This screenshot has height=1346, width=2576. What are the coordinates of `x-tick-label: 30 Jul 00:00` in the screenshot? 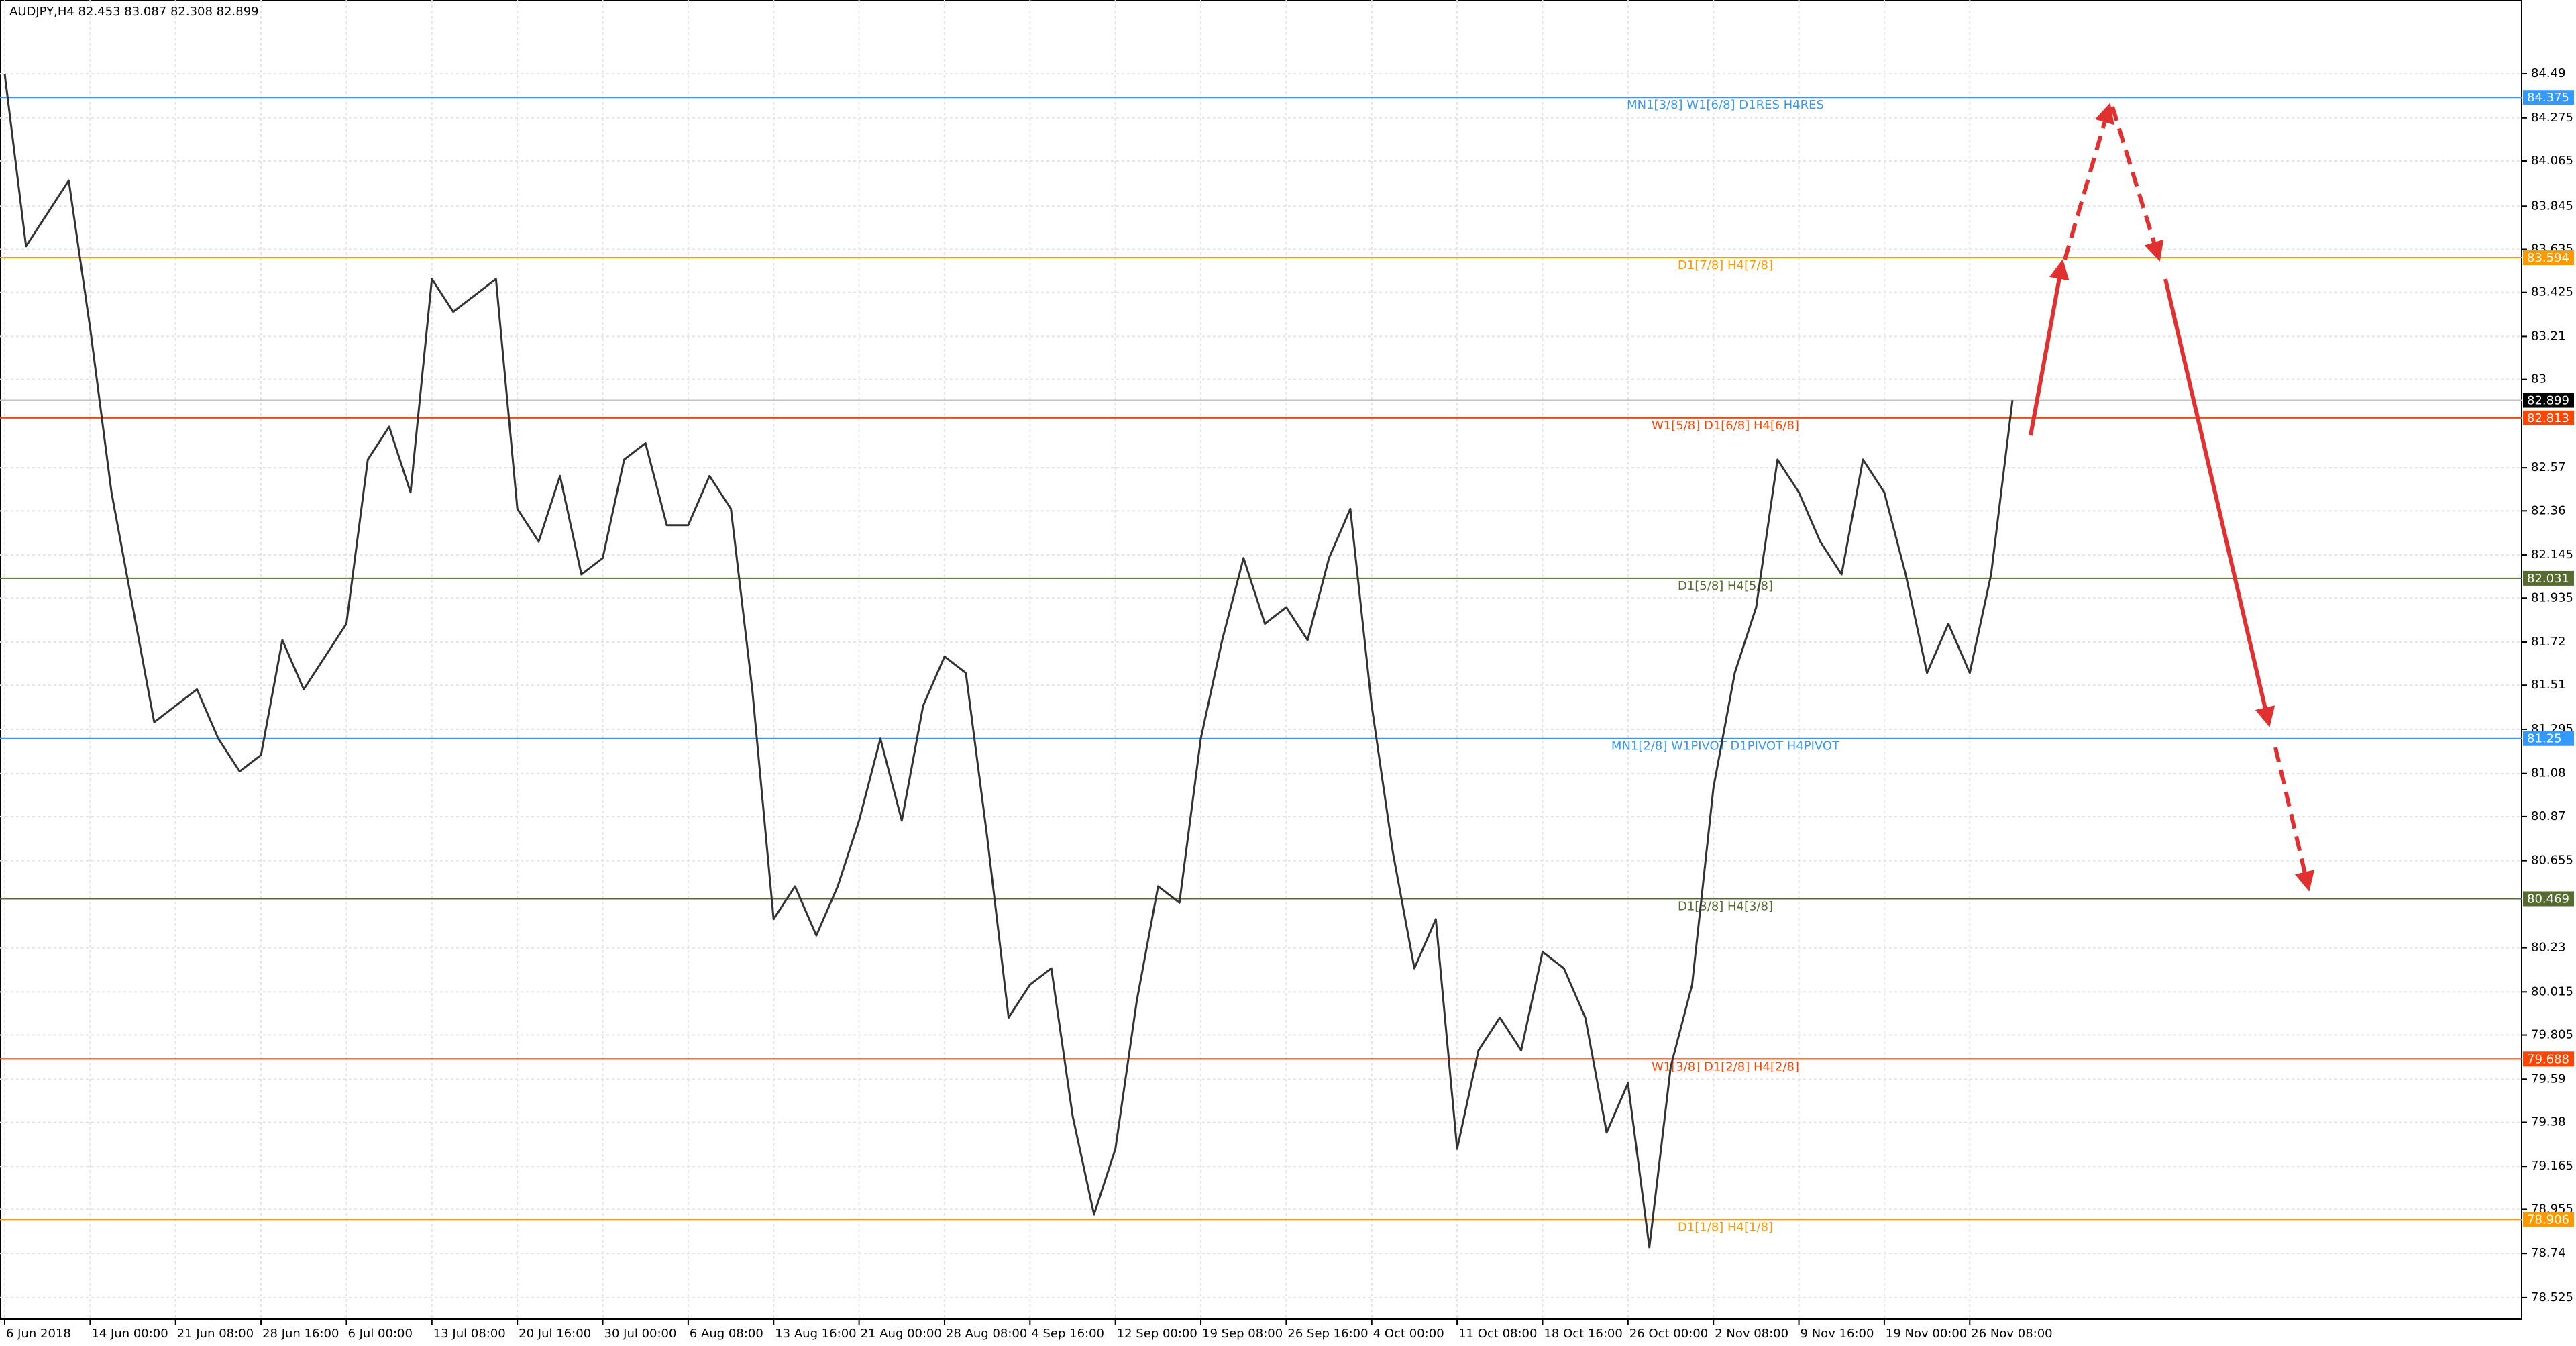 It's located at (640, 1334).